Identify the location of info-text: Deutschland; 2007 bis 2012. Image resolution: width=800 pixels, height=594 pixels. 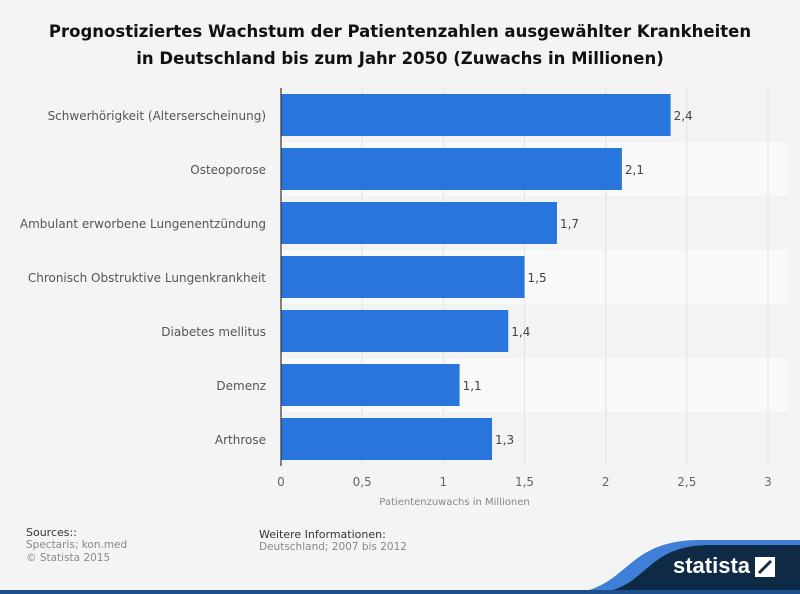
(333, 547).